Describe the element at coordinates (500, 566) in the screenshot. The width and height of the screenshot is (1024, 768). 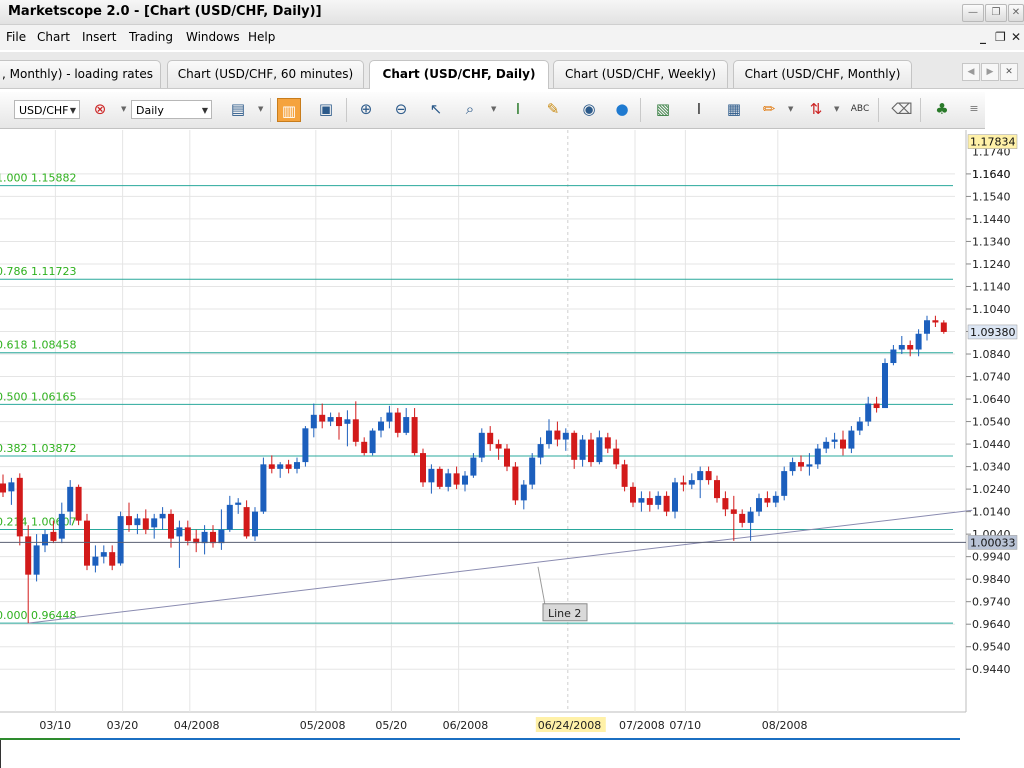
I see `trendline` at that location.